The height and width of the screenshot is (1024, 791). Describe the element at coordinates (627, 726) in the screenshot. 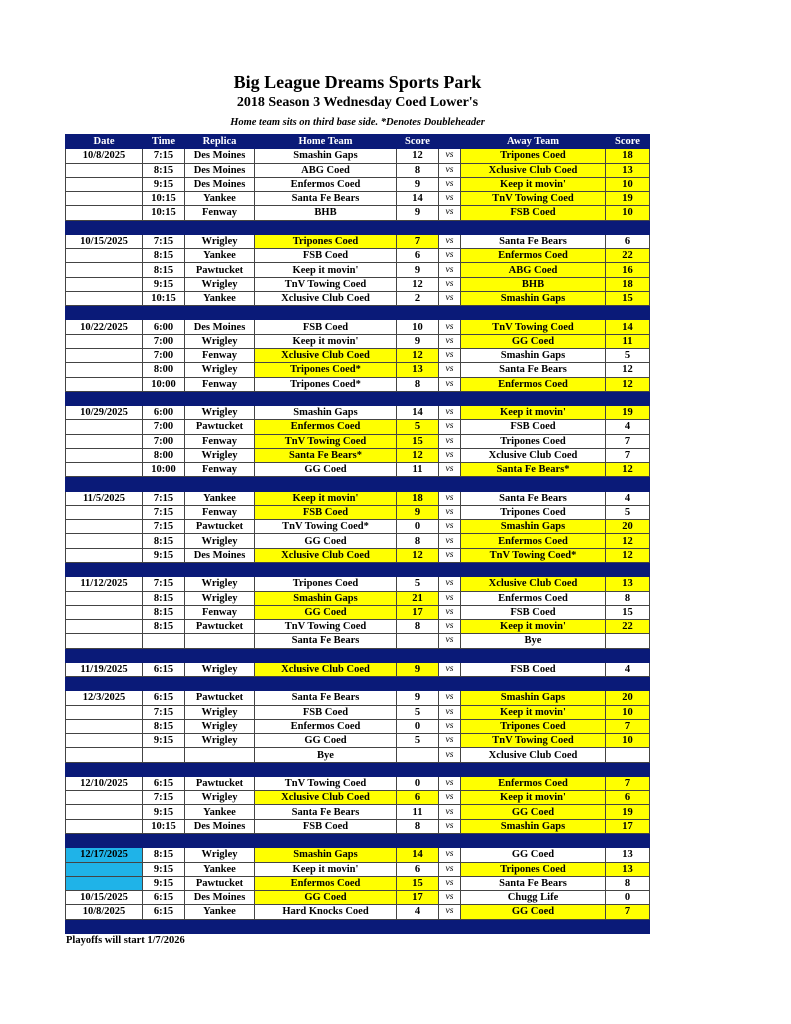

I see `away-score-cell: 7` at that location.